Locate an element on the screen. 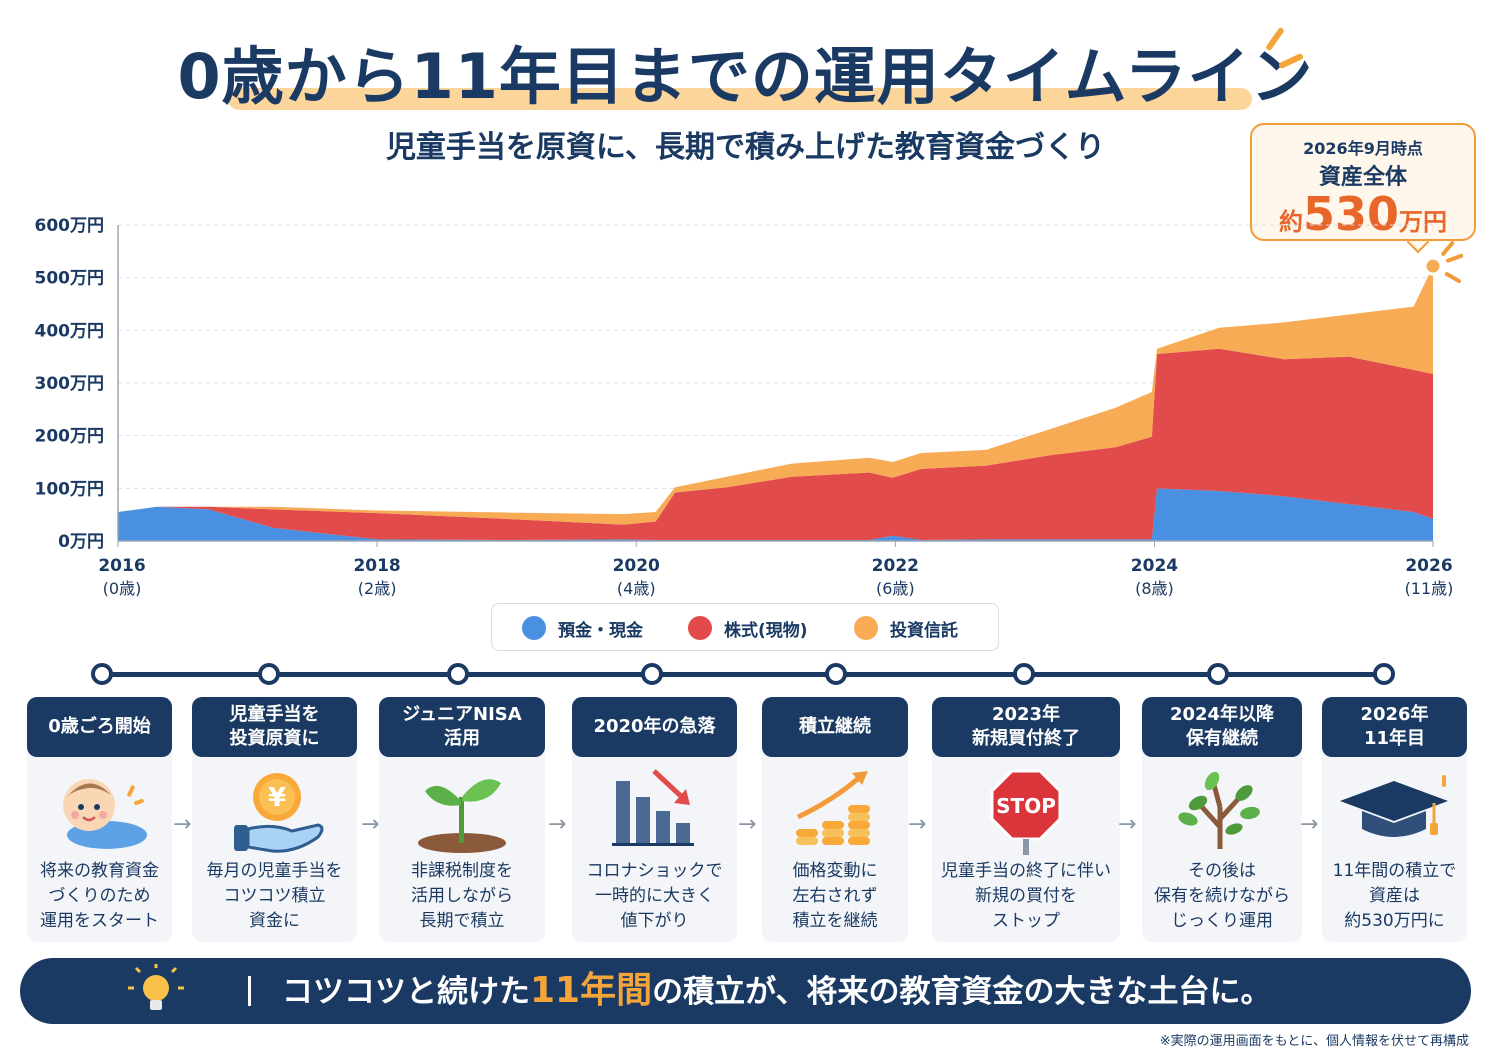  coins-up-icon is located at coordinates (833, 808).